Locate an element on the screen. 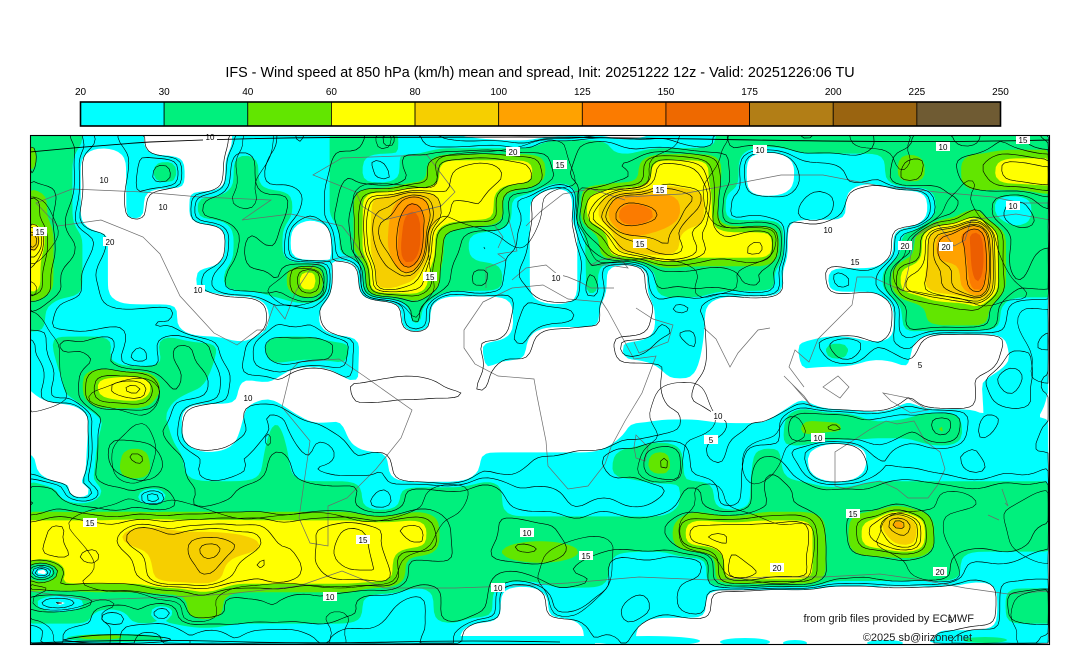  svg-text: 60 is located at coordinates (332, 92).